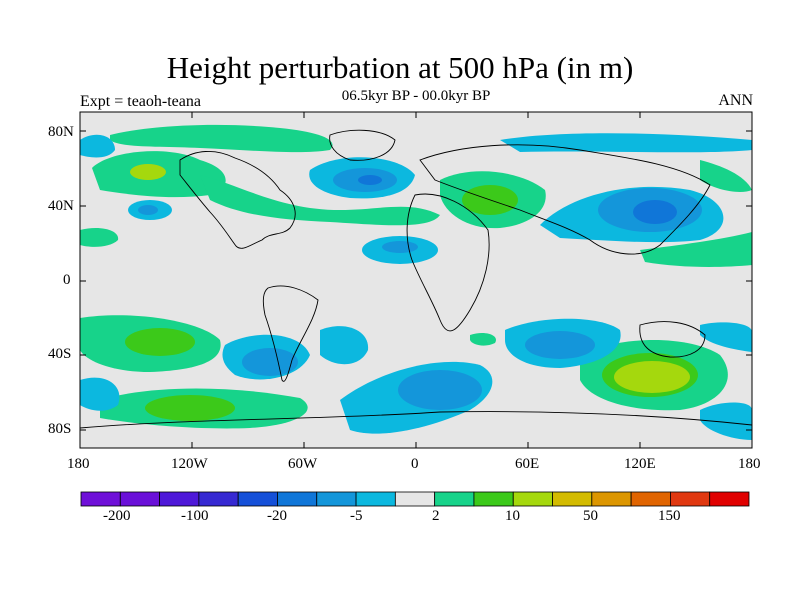 The width and height of the screenshot is (800, 600). What do you see at coordinates (61, 132) in the screenshot?
I see `lat-tick-label: 80N` at bounding box center [61, 132].